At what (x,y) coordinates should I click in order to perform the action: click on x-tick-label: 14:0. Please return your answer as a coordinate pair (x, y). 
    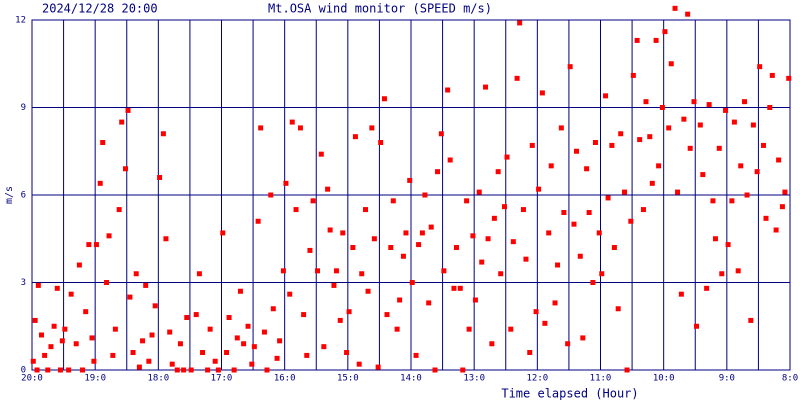
    Looking at the image, I should click on (411, 379).